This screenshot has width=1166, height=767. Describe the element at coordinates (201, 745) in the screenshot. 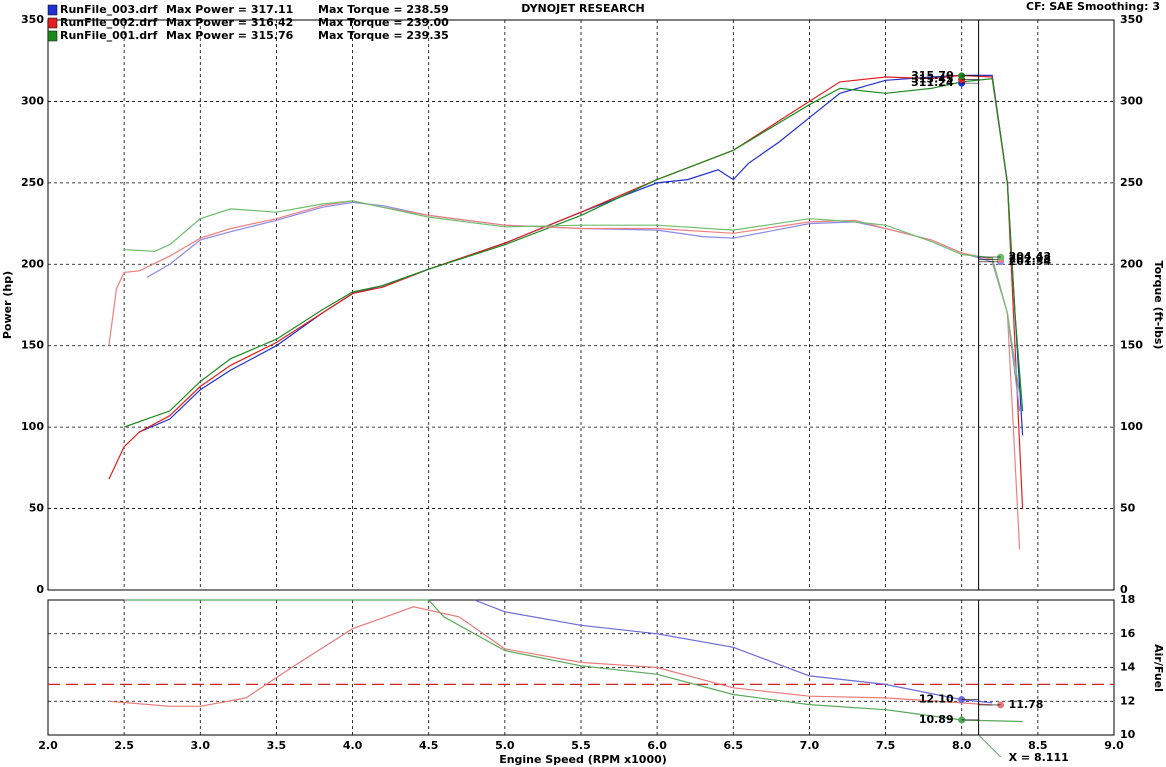

I see `x-tick-label: 3.0` at that location.